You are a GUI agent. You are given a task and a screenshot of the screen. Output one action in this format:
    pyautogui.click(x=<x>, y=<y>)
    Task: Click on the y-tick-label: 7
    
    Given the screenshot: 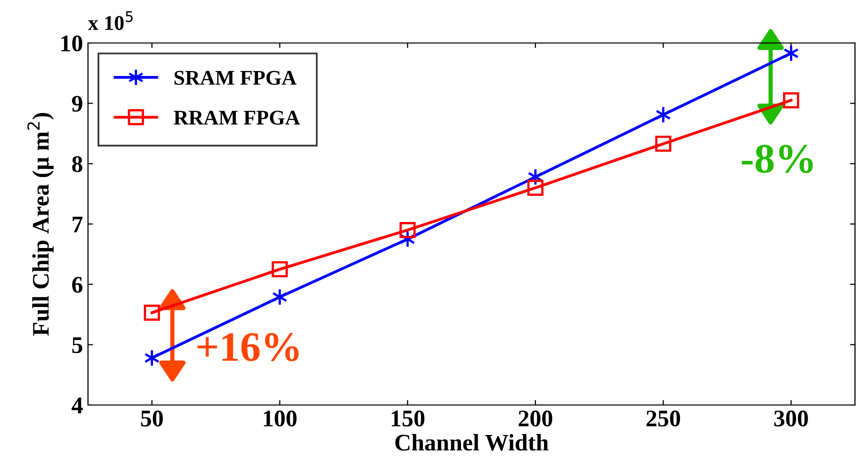 What is the action you would take?
    pyautogui.click(x=77, y=224)
    